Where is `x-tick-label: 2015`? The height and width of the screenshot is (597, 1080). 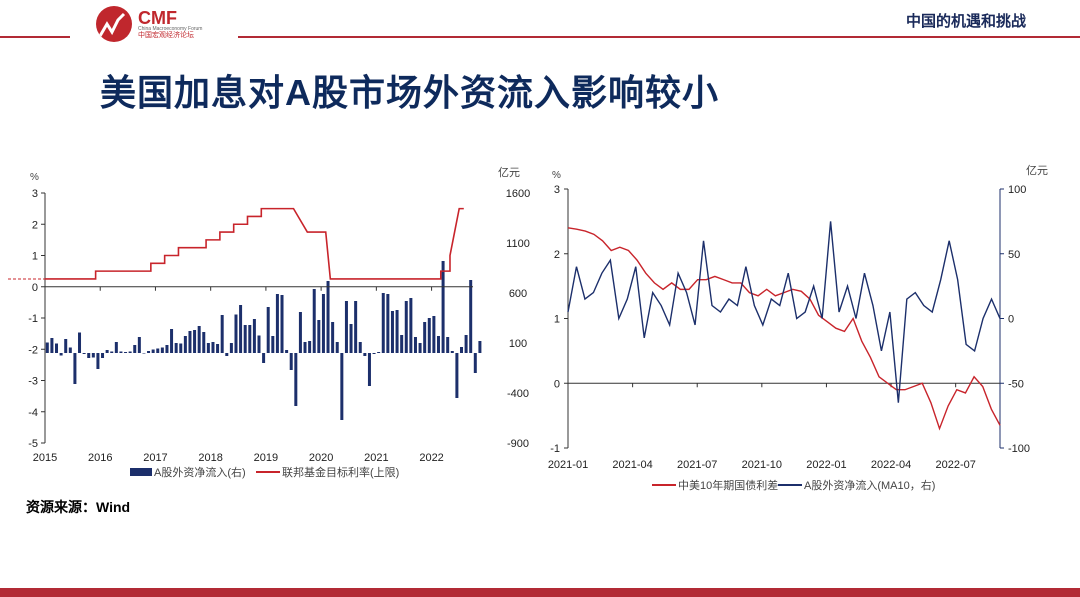
x-tick-label: 2015 is located at coordinates (45, 458).